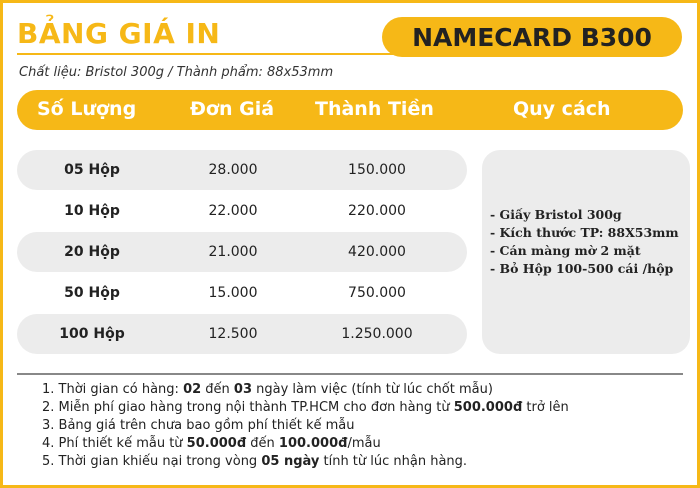  What do you see at coordinates (114, 443) in the screenshot?
I see `note-text: 4. Phí thiết kế mẫu từ` at bounding box center [114, 443].